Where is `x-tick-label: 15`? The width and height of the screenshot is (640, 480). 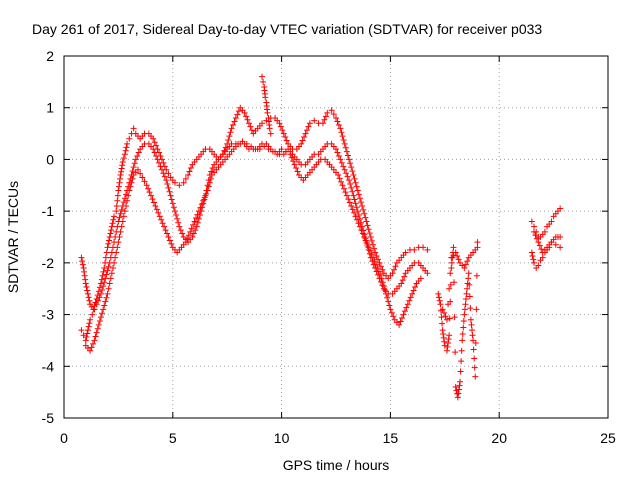
x-tick-label: 15 is located at coordinates (391, 438).